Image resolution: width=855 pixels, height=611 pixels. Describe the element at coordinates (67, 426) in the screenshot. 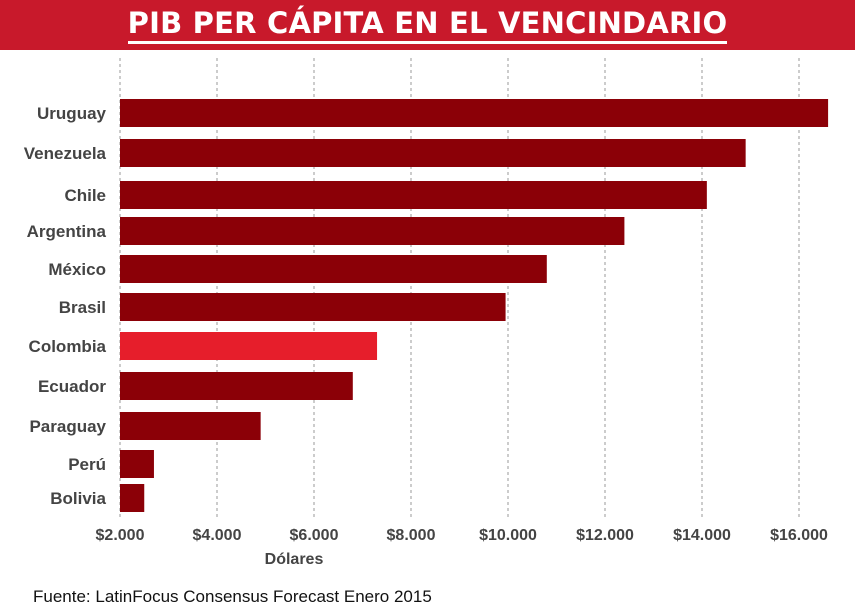

I see `category-label: Paraguay` at that location.